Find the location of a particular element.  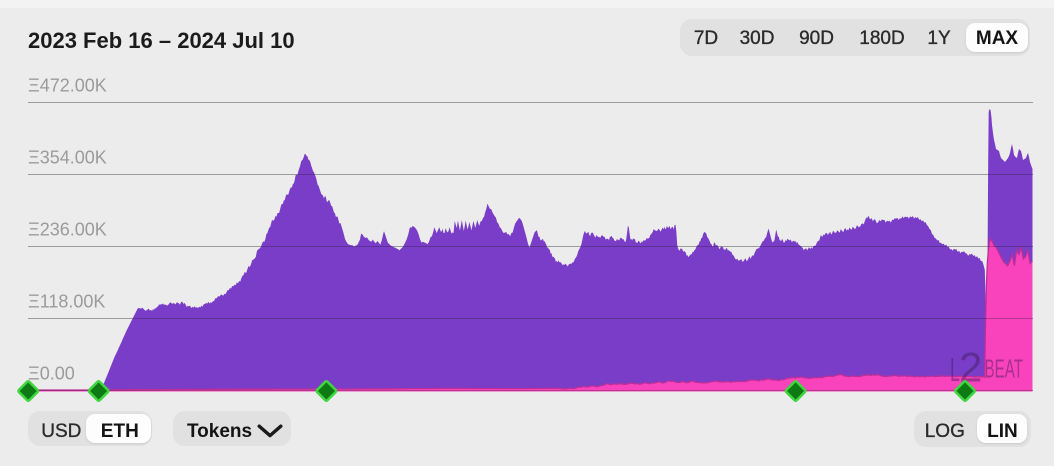

svg-text: BEAT is located at coordinates (1004, 369).